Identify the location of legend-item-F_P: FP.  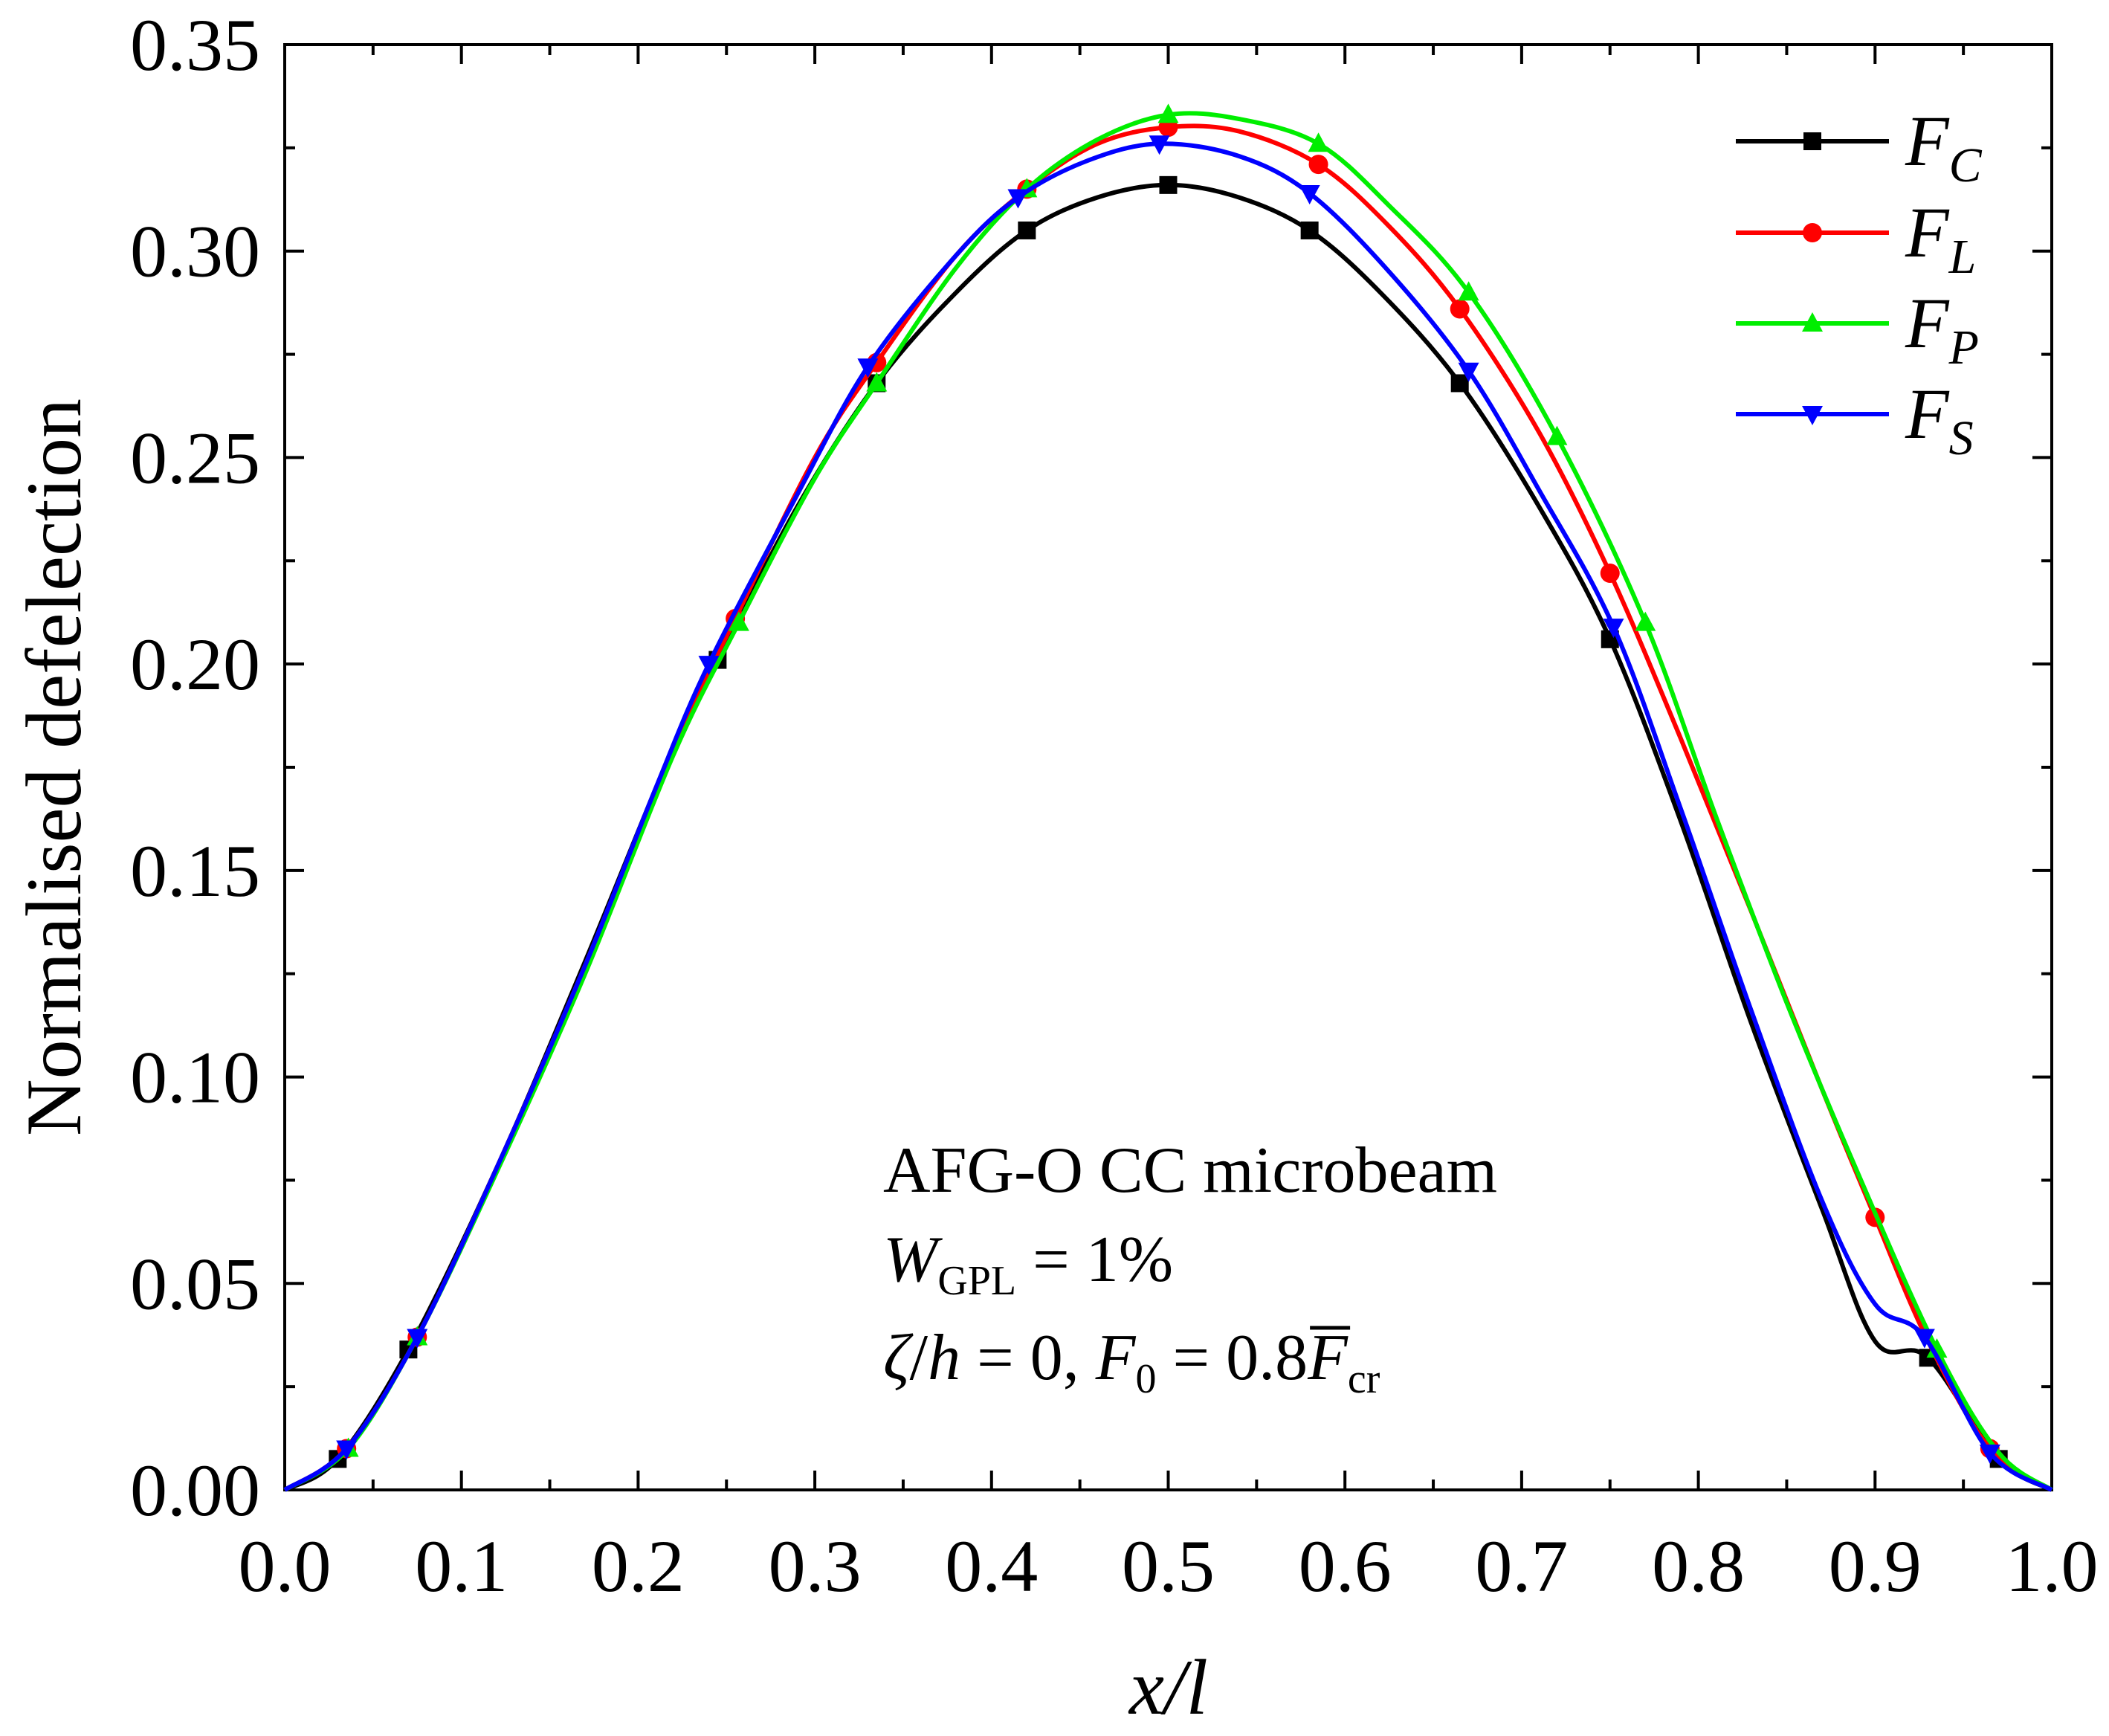
(1857, 329).